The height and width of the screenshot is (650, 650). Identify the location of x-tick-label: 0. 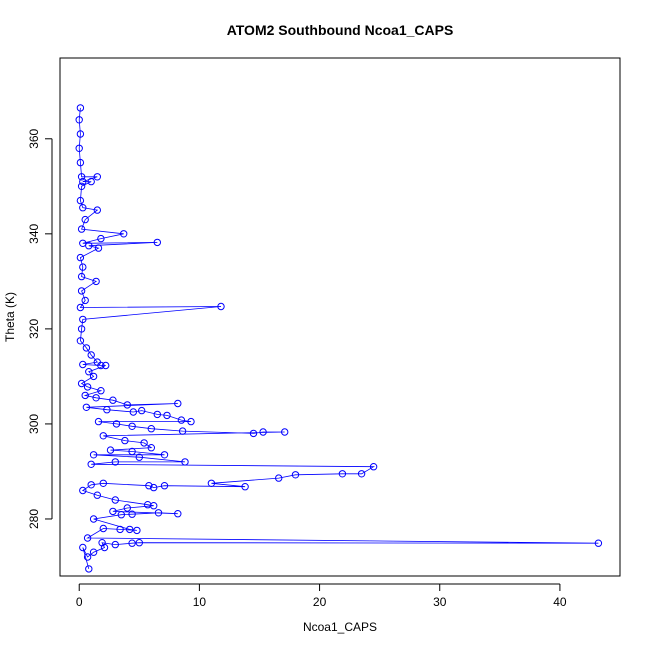
(79, 602).